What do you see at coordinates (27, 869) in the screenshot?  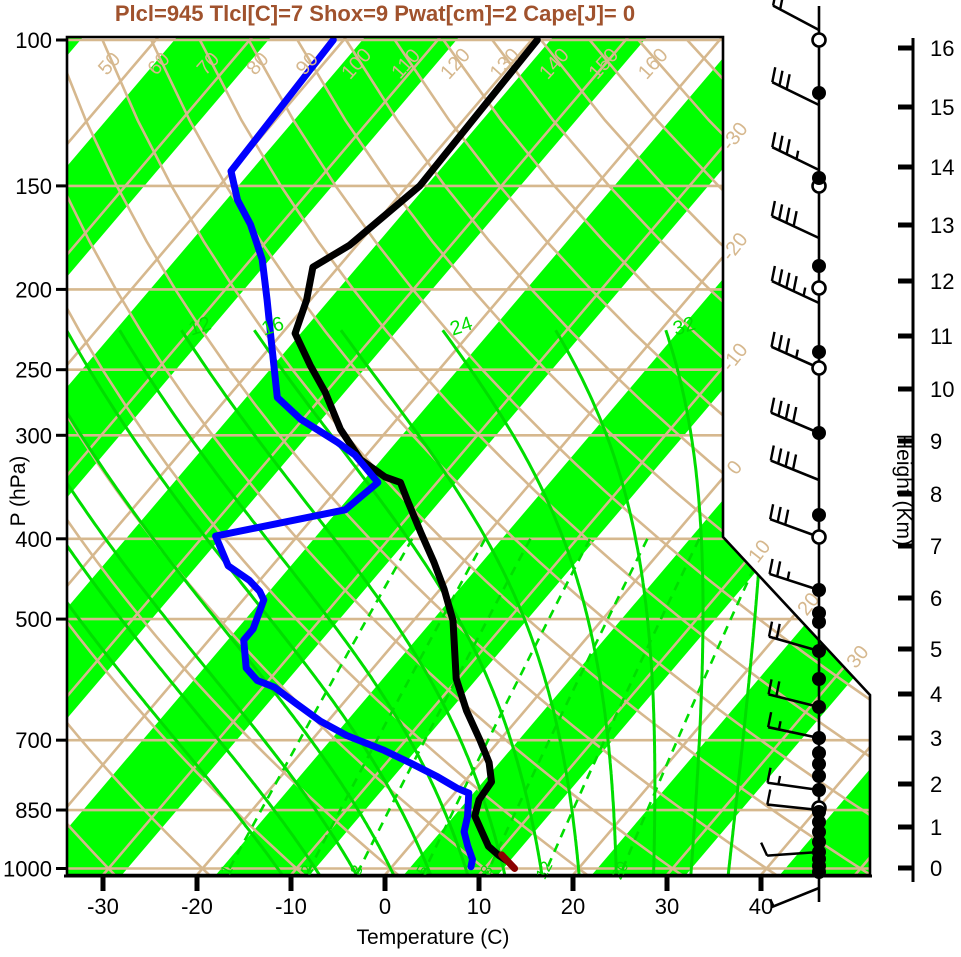 I see `pressure-tick-label: 1000` at bounding box center [27, 869].